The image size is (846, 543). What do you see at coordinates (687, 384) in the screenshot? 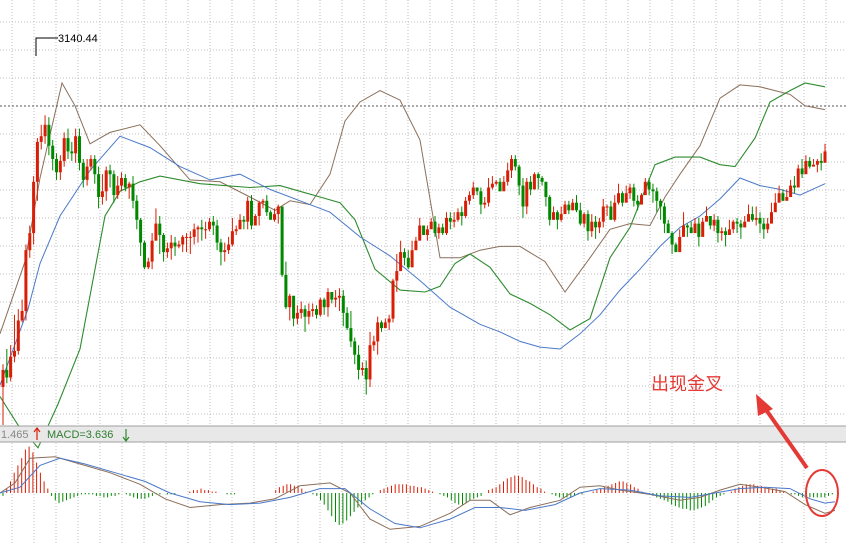
I see `callout-text: 出现金叉` at bounding box center [687, 384].